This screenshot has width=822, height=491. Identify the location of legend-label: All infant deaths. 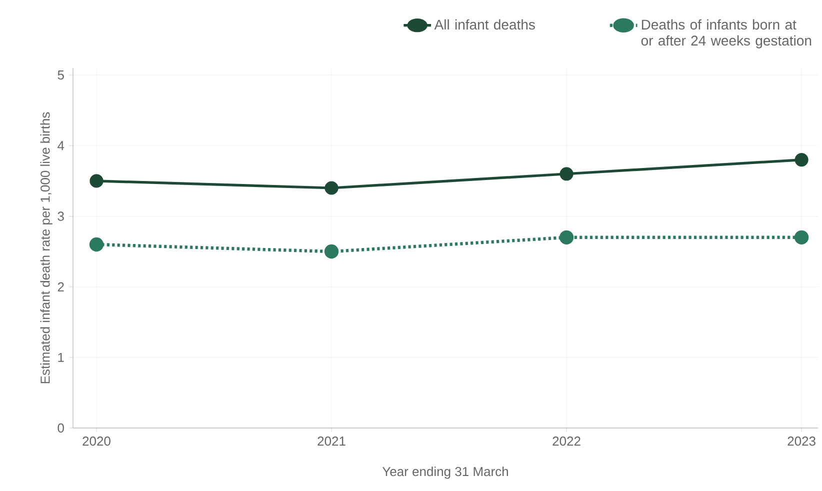
(484, 24).